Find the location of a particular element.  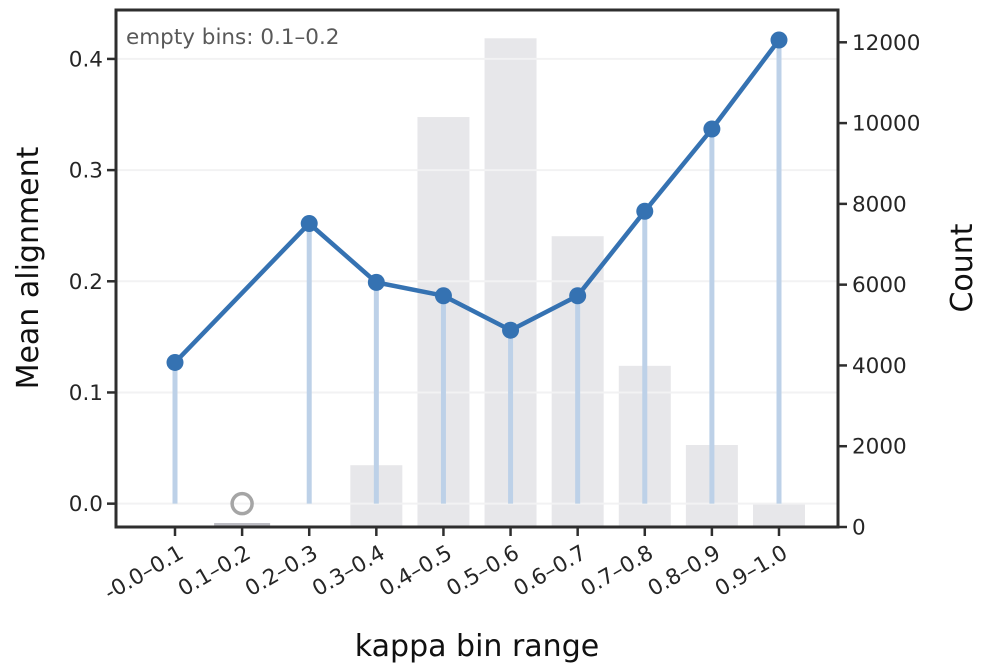

x-tick-label: 0.3–0.4 is located at coordinates (348, 571).